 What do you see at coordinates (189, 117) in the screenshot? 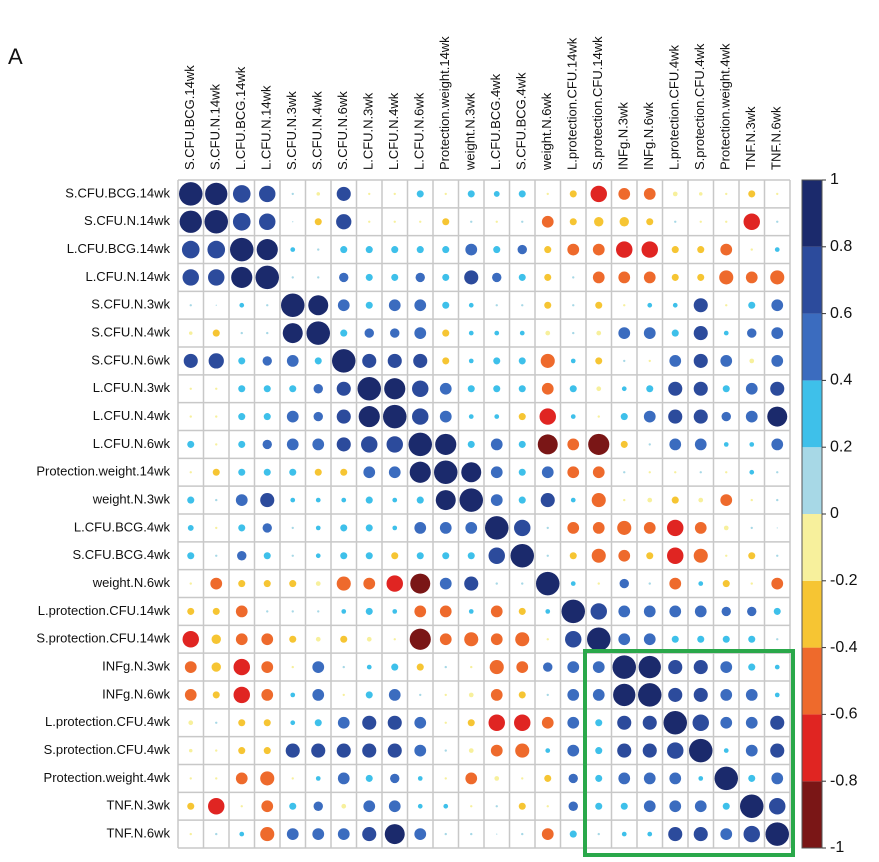
I see `column-label: S.CFU.BCG.14wk` at bounding box center [189, 117].